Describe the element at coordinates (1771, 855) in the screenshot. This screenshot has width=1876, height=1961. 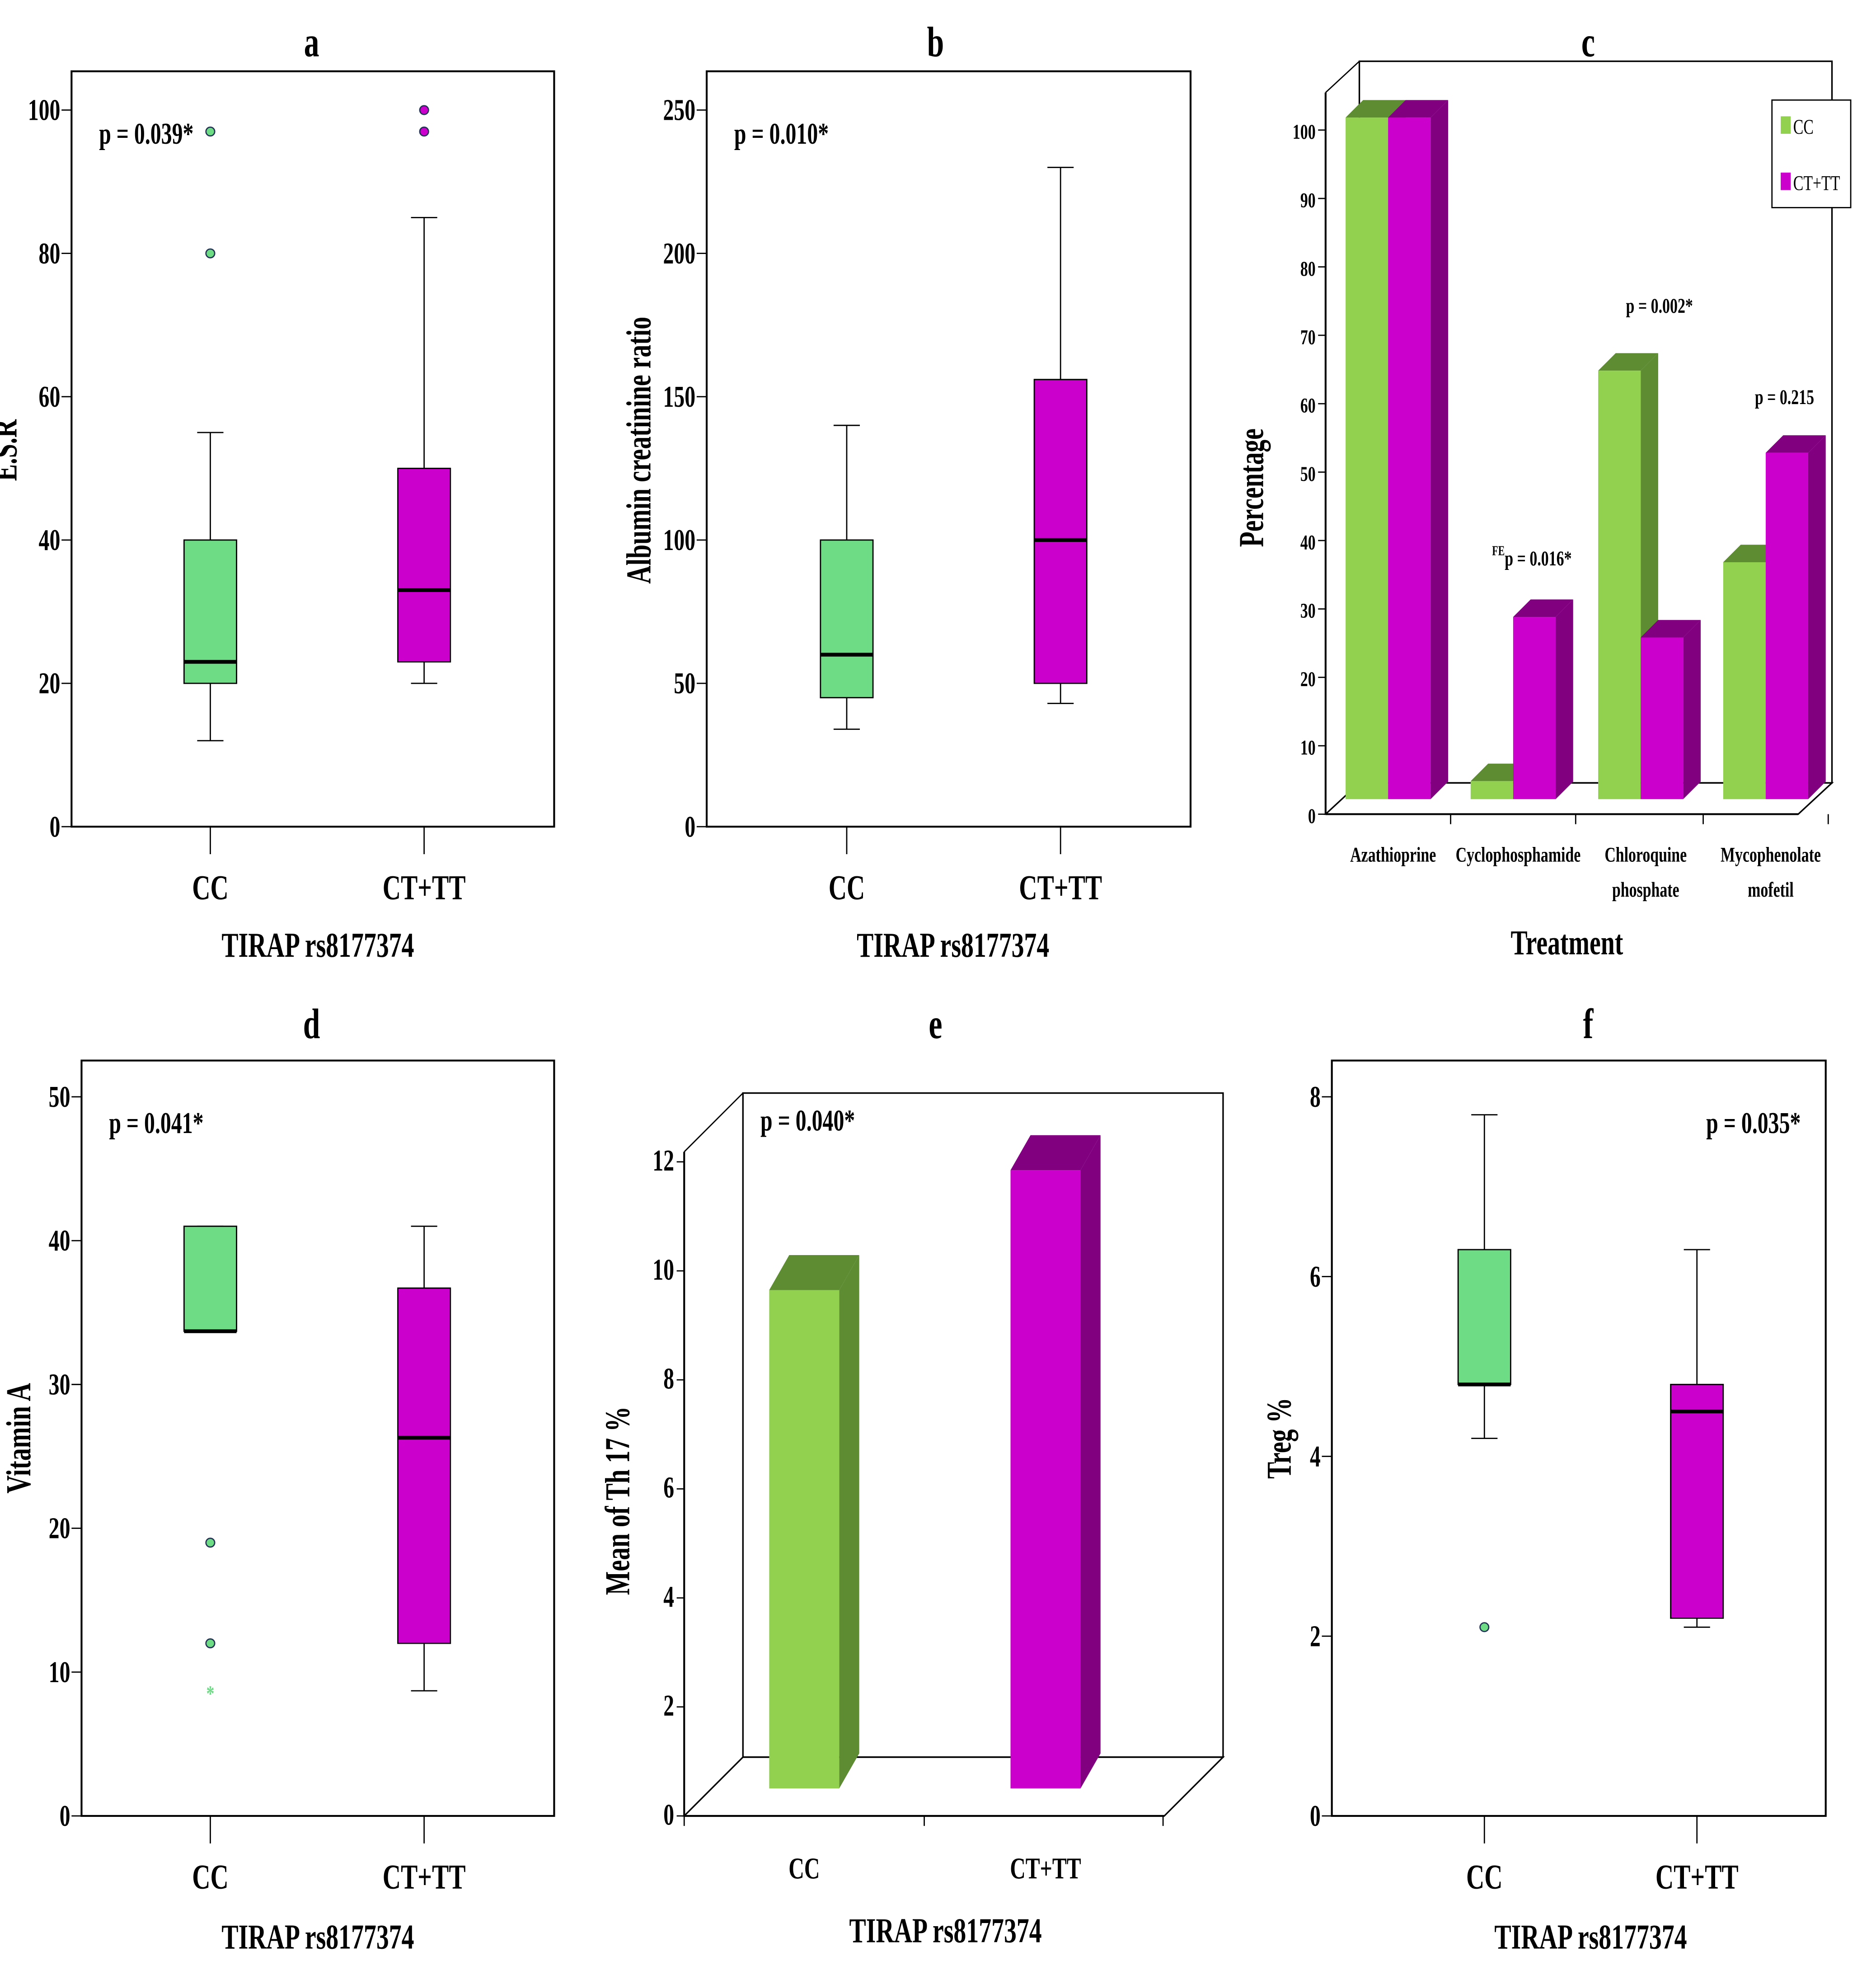
I see `x-tick-label: Mycophenolate` at that location.